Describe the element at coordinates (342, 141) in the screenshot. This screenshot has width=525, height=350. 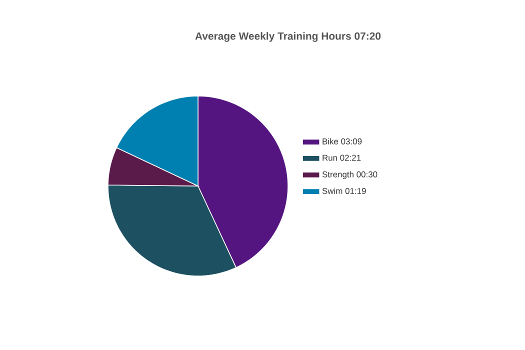
I see `legend-label: Bike 03:09` at that location.